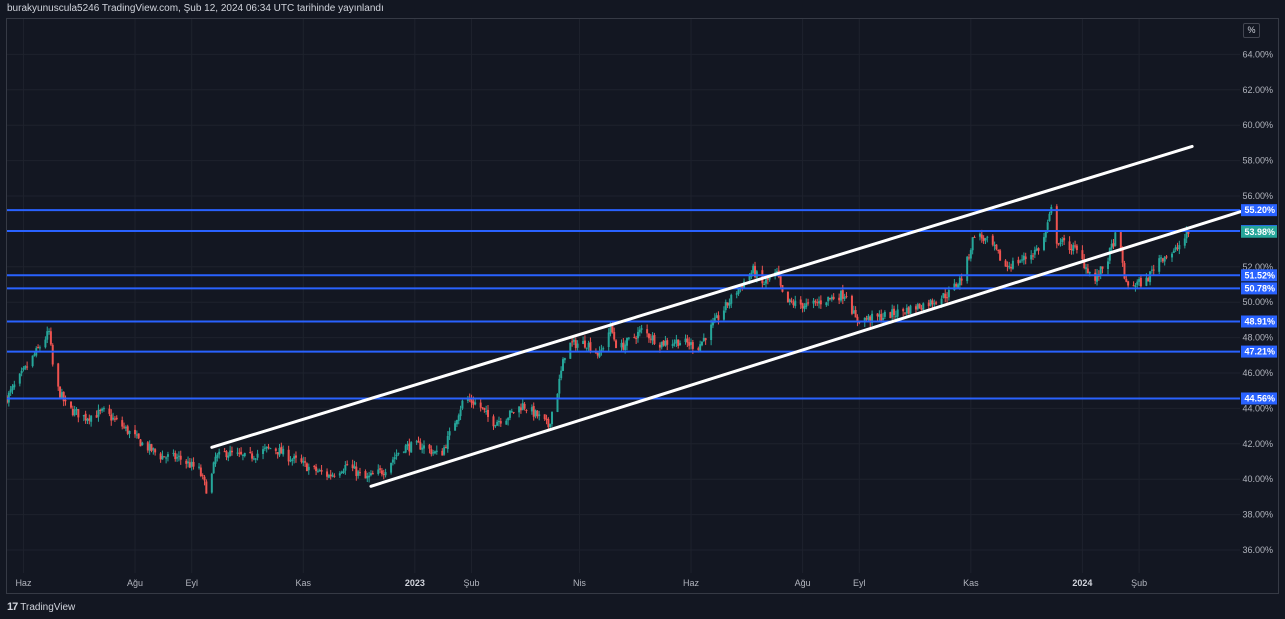 The height and width of the screenshot is (619, 1285). Describe the element at coordinates (1257, 408) in the screenshot. I see `y-tick-label: 44.00%` at that location.